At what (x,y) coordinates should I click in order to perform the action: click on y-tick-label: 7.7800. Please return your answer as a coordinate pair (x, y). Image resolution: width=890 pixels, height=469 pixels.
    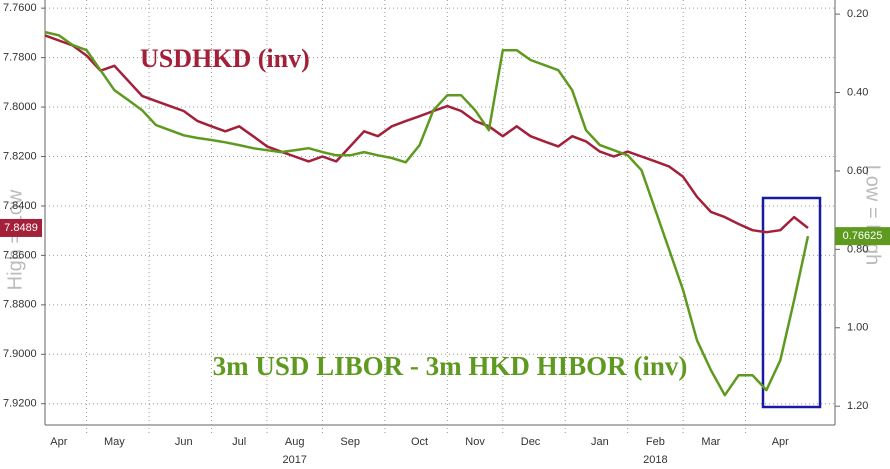
    Looking at the image, I should click on (20, 58).